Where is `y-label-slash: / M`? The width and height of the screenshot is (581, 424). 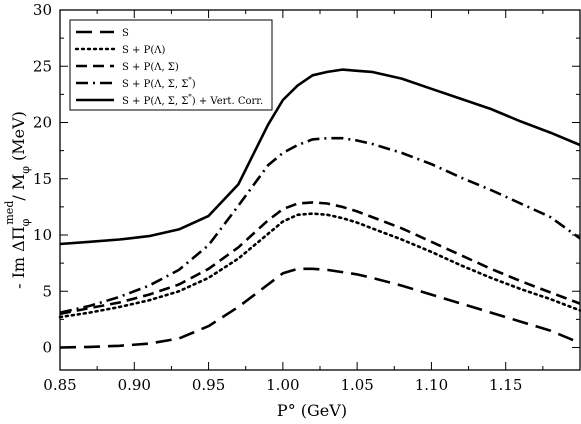
y-label-slash: / M is located at coordinates (18, 187).